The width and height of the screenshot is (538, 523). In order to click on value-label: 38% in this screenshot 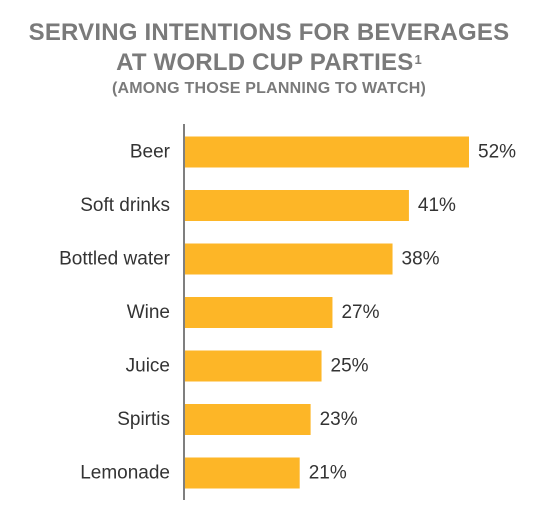, I will do `click(421, 259)`.